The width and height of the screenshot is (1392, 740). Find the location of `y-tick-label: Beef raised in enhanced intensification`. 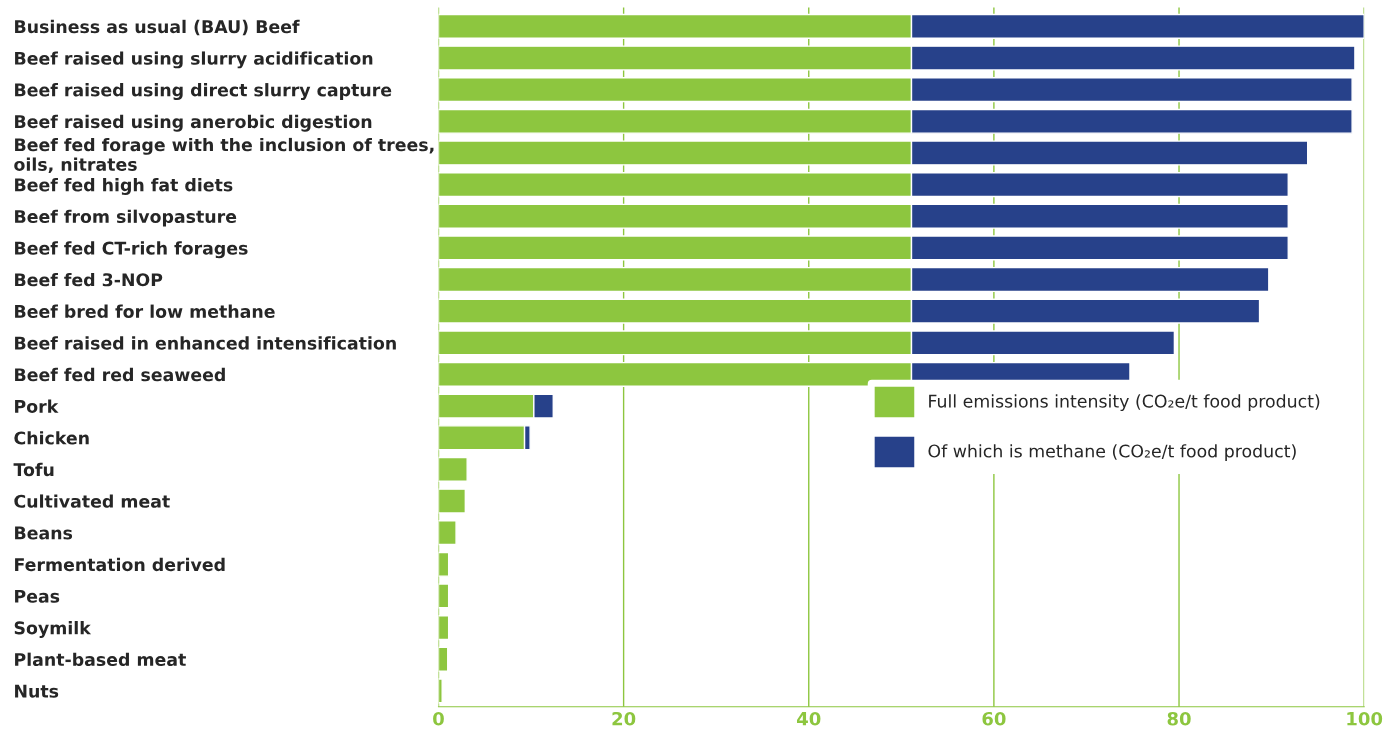

y-tick-label: Beef raised in enhanced intensification is located at coordinates (205, 343).